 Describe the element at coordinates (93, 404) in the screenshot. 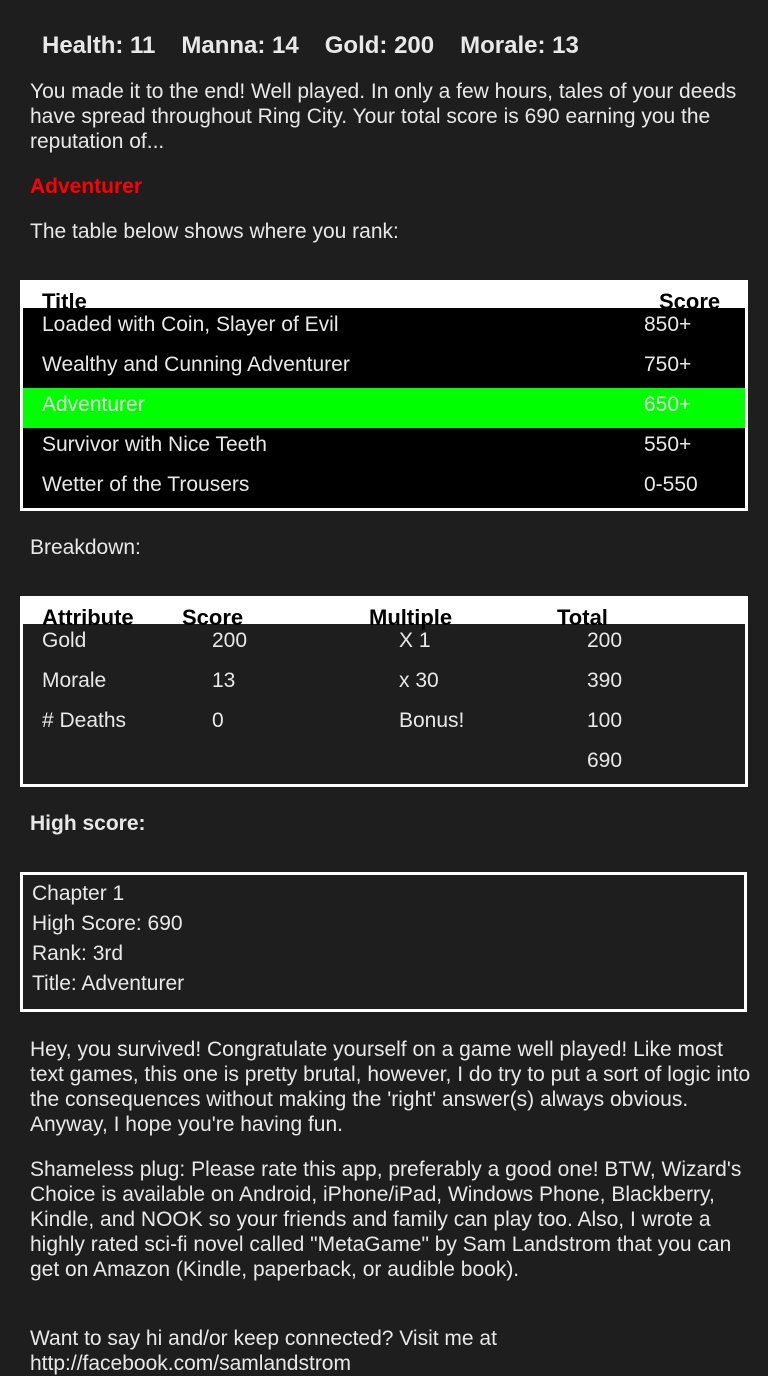

I see `rank-title: Adventurer` at that location.